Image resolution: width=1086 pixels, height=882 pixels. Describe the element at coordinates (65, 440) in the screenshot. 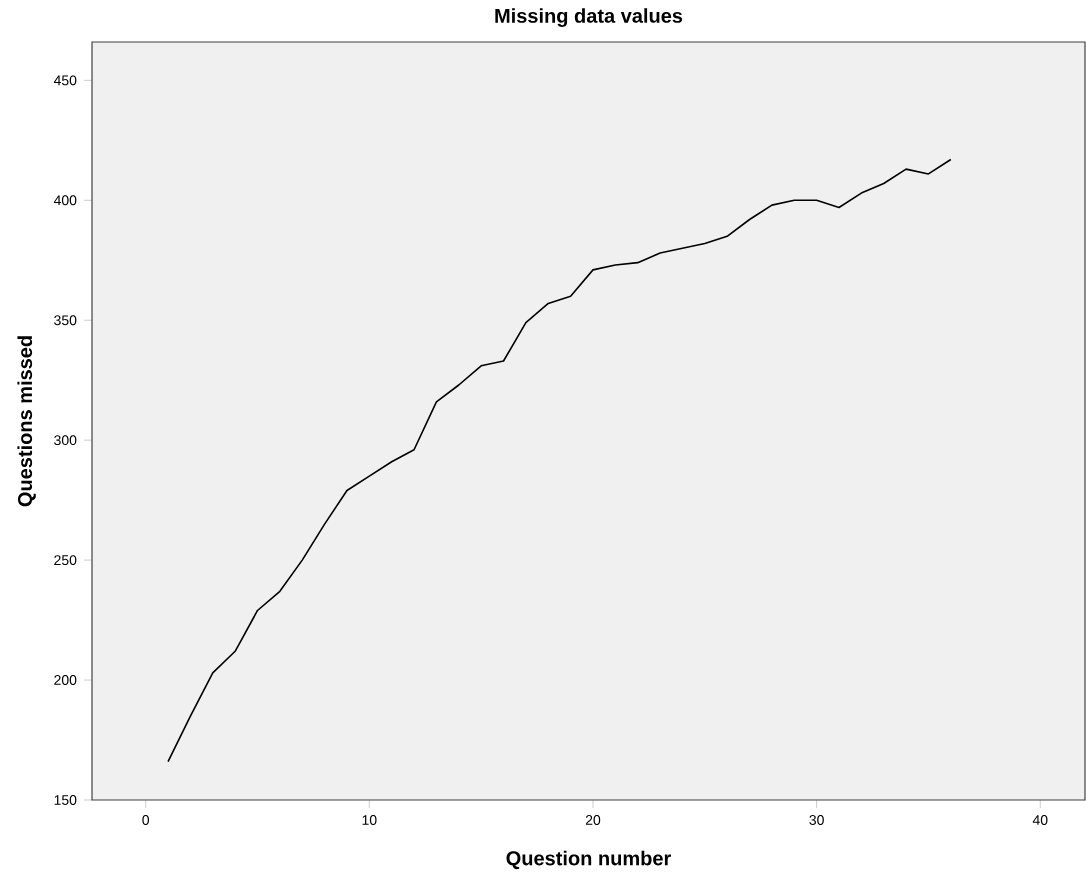

I see `y-tick-label: 300` at that location.